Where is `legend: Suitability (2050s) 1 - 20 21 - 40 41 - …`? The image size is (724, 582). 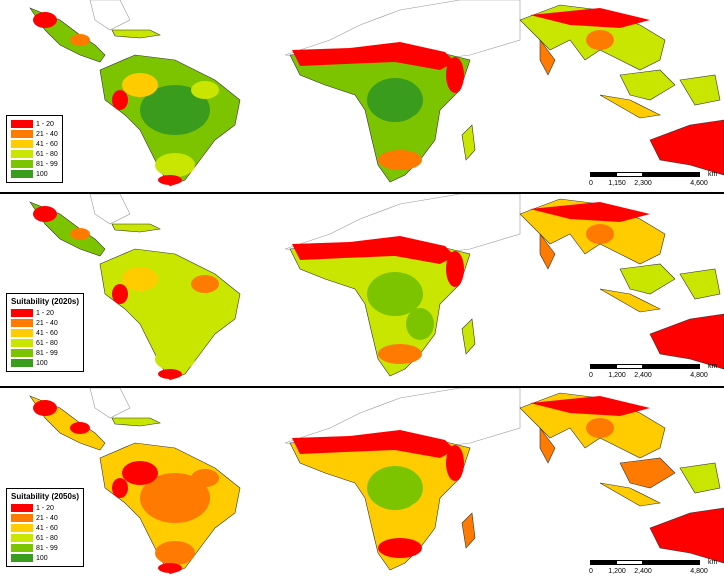 legend: Suitability (2050s) 1 - 20 21 - 40 41 - … is located at coordinates (45, 527).